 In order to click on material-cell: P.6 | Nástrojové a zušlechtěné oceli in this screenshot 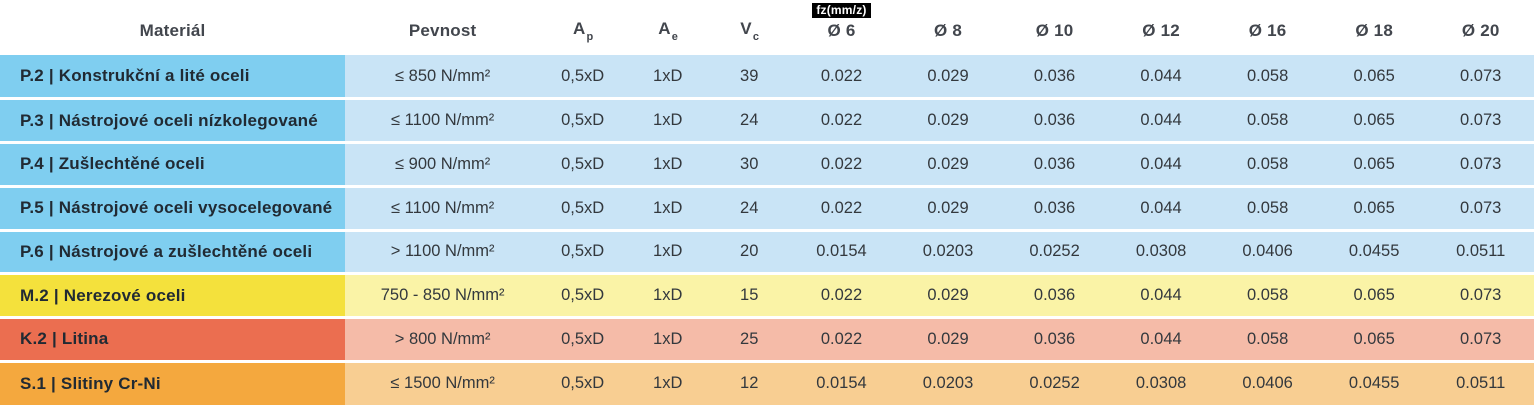, I will do `click(173, 253)`.